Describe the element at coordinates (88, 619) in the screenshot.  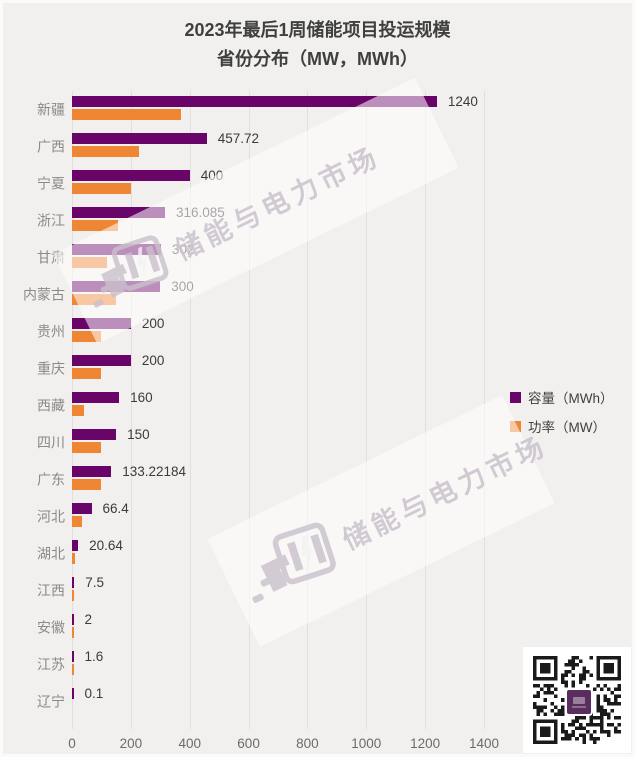
I see `value-label: 2` at that location.